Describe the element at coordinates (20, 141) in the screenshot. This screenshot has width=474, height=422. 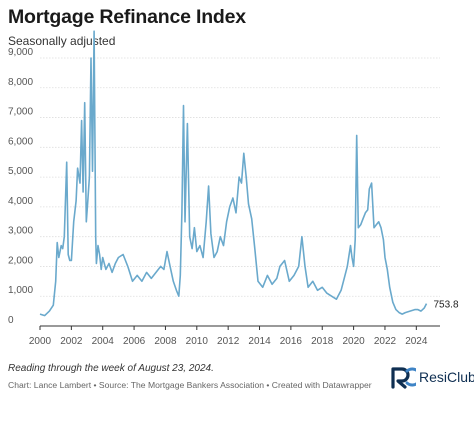
I see `y-tick-label: 6,000` at that location.